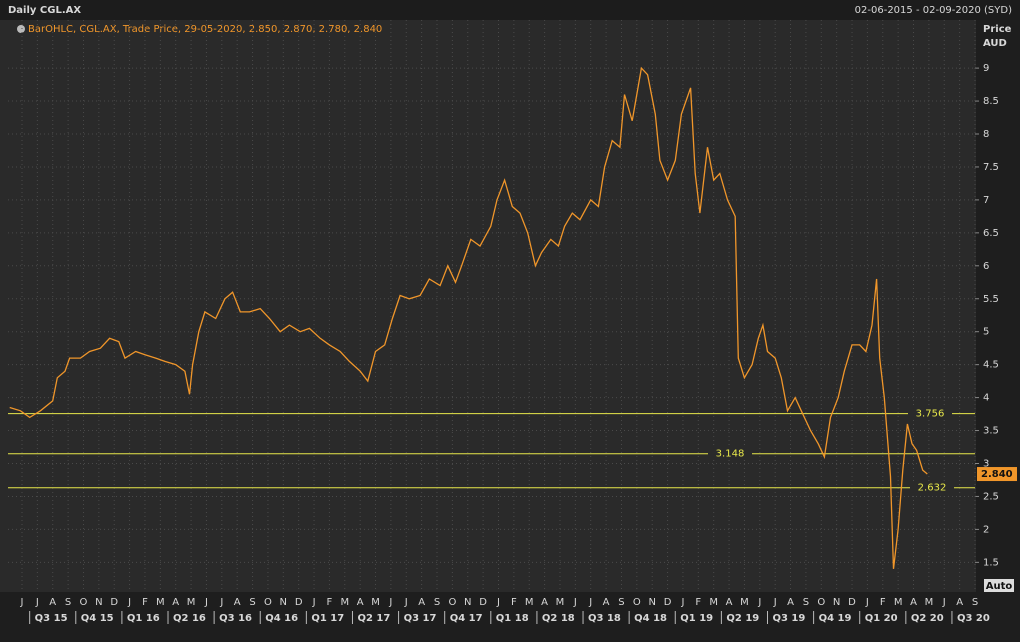 The image size is (1020, 642). Describe the element at coordinates (986, 134) in the screenshot. I see `y-tick-label: 8` at that location.